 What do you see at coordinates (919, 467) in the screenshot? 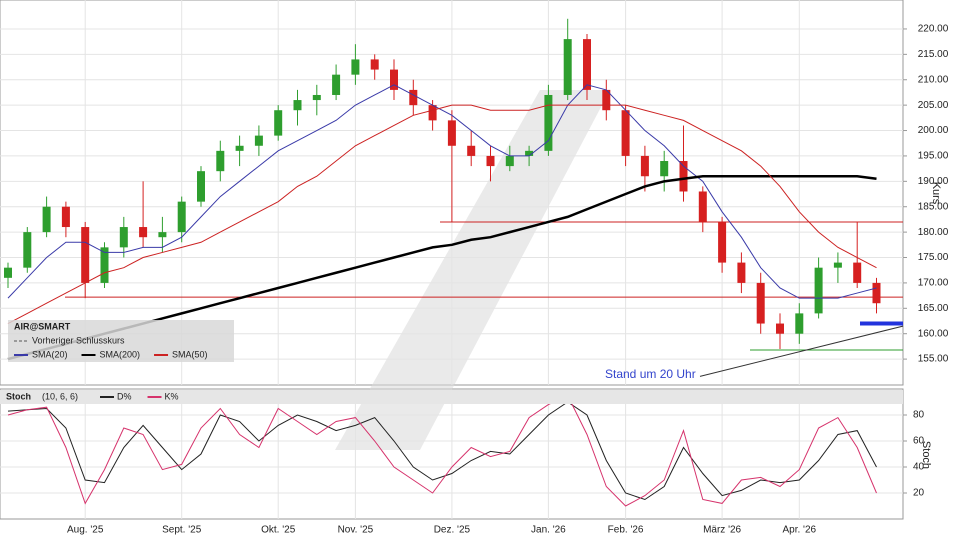
I see `y-tick-label: 40` at bounding box center [919, 467].